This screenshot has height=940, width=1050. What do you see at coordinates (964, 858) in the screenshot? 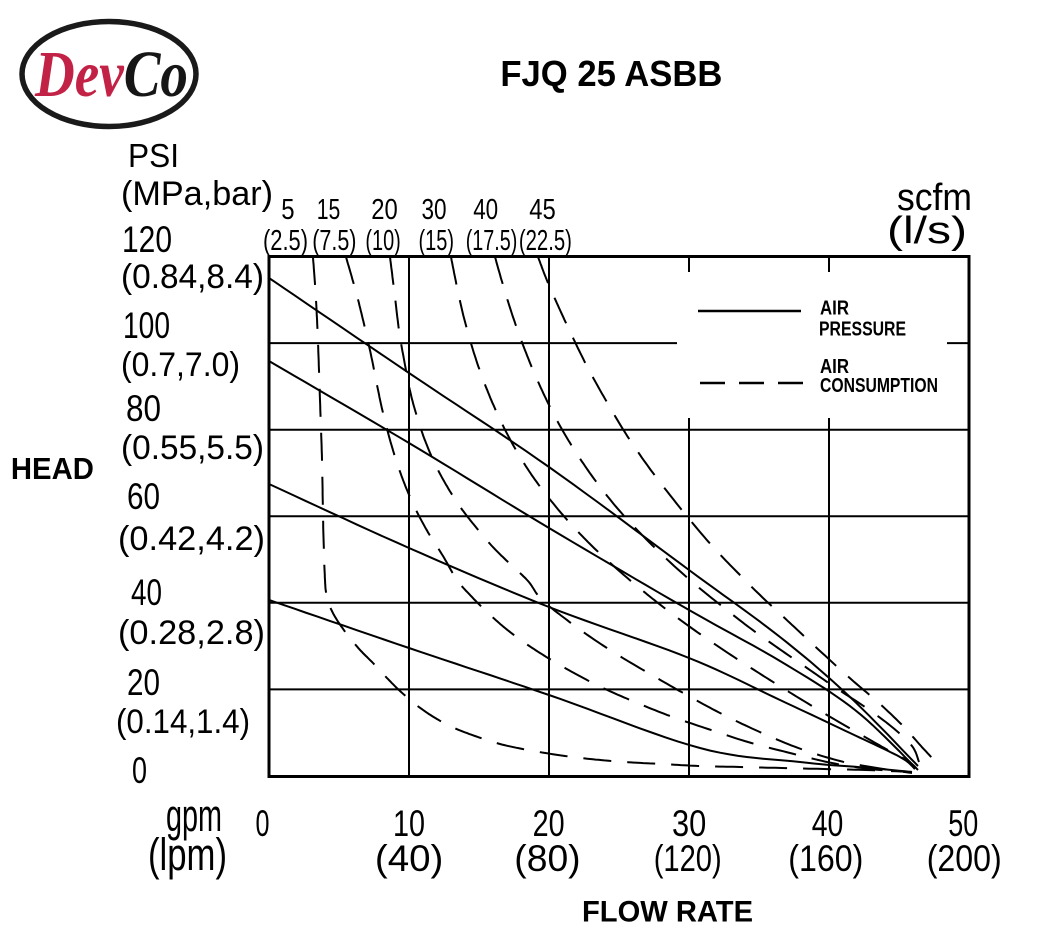
I see `svg-text: (200)` at bounding box center [964, 858].